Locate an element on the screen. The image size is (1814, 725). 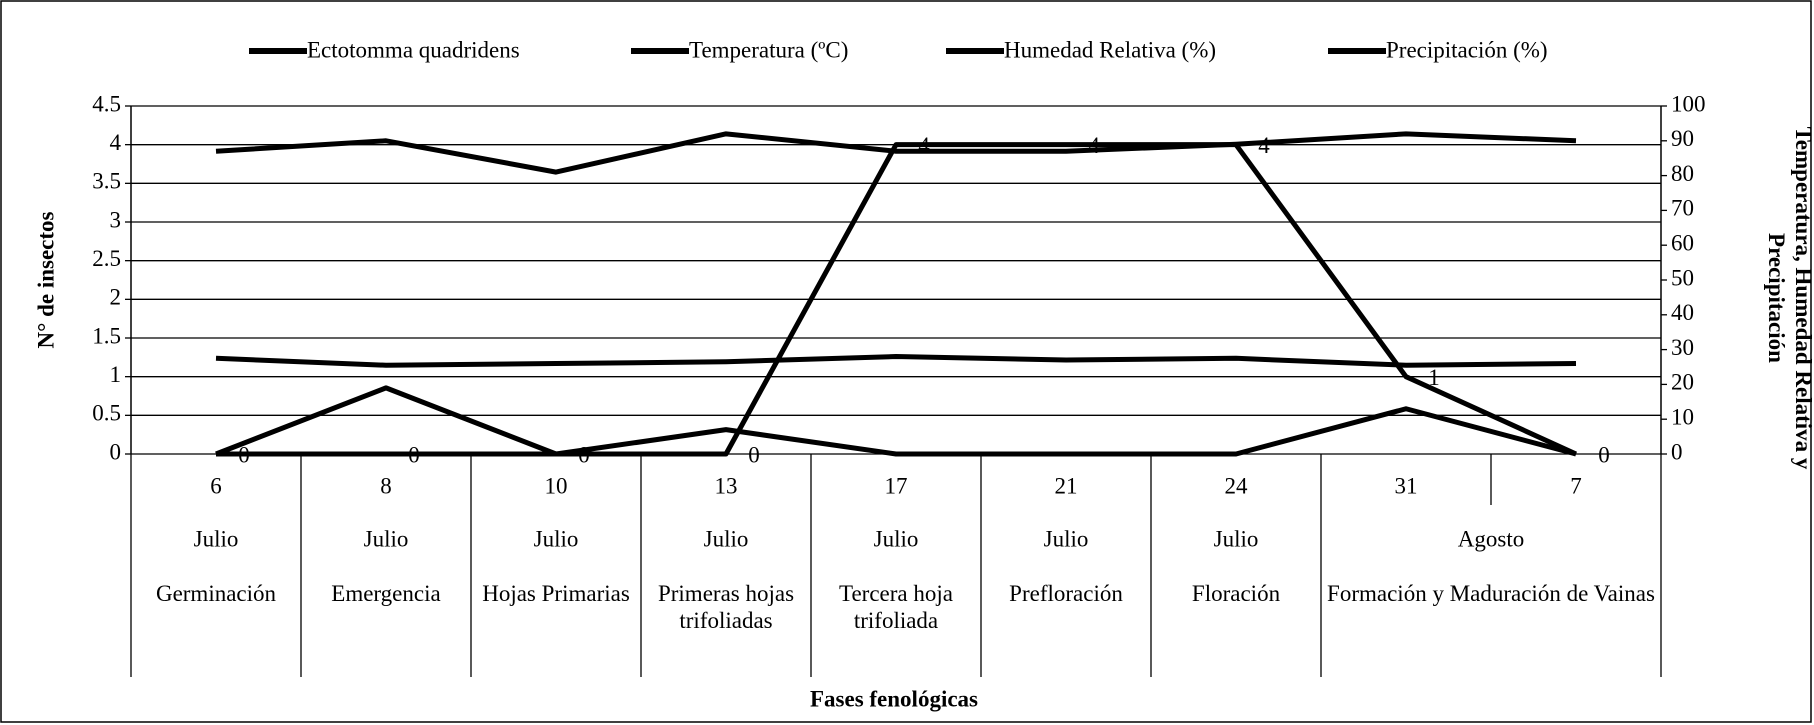
phase-label-box: Hojas Primarias is located at coordinates (556, 593).